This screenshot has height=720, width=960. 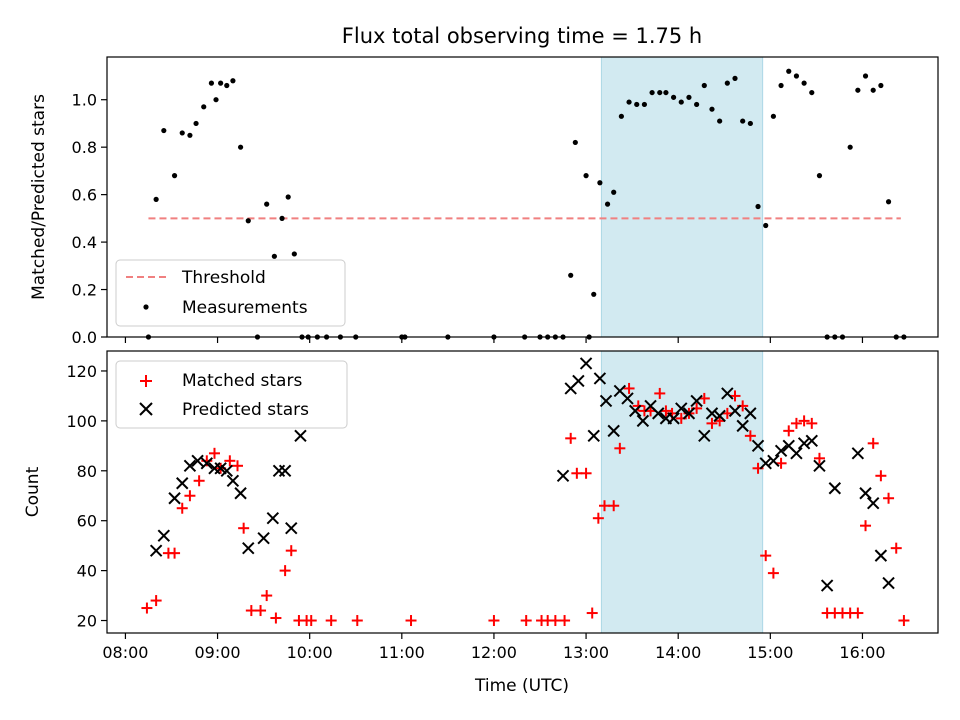 What do you see at coordinates (125, 652) in the screenshot?
I see `x-tick-label: 08:00` at bounding box center [125, 652].